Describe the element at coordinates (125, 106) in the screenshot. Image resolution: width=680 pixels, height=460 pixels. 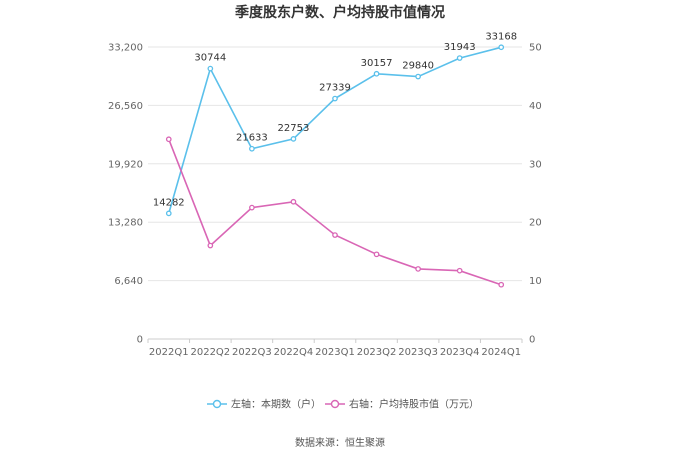
I see `left-tick-label: 26,560` at that location.